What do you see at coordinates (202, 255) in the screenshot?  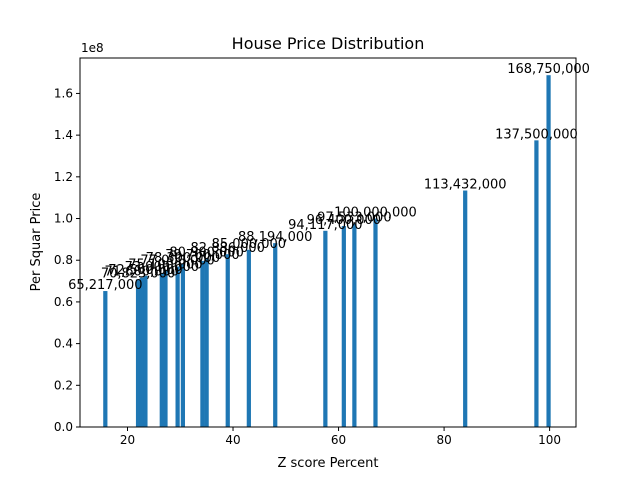 I see `bar-value-label: 79,700,000` at bounding box center [202, 255].